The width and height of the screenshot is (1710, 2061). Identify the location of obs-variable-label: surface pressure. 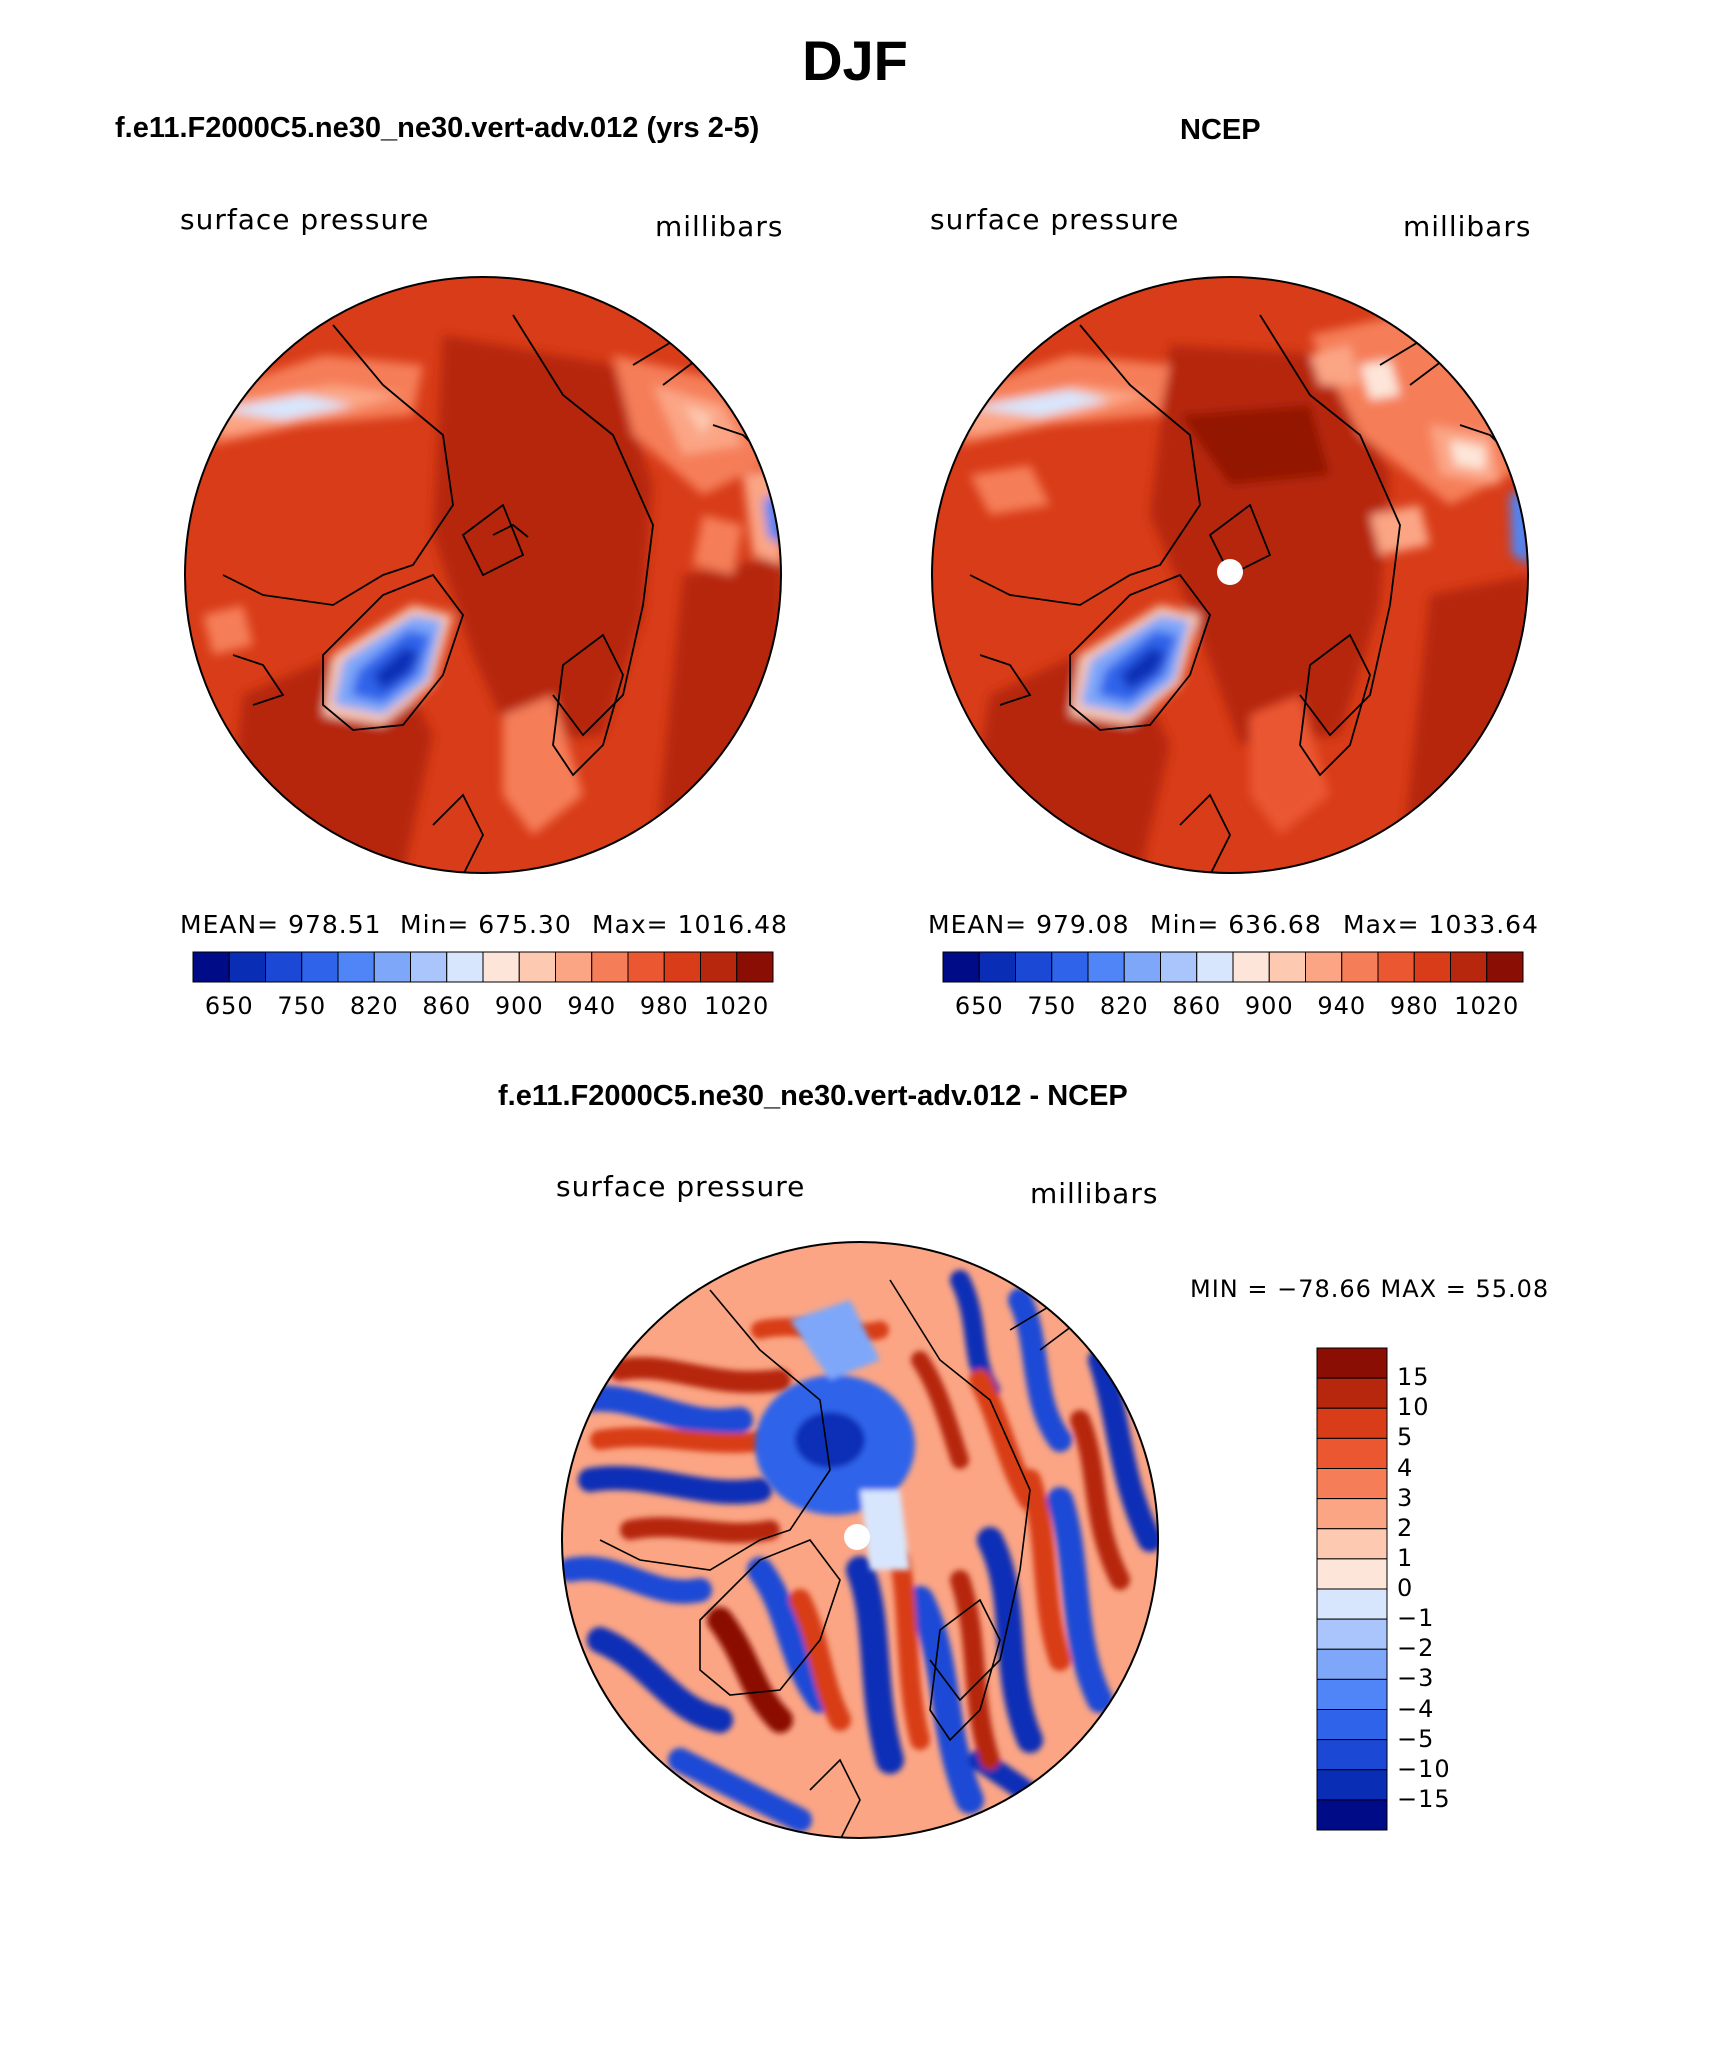
(1055, 219).